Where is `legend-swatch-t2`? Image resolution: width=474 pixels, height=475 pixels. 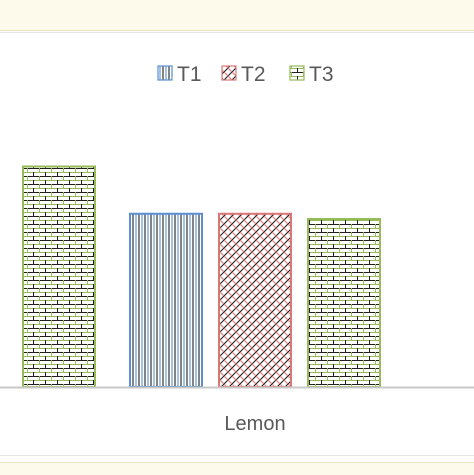 legend-swatch-t2 is located at coordinates (229, 73).